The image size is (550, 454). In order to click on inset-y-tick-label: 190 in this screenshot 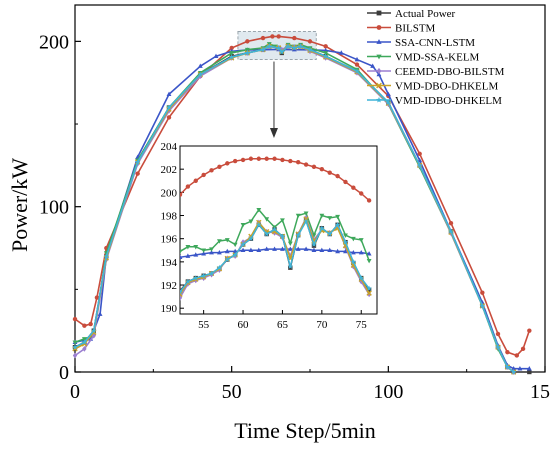, I will do `click(169, 309)`.